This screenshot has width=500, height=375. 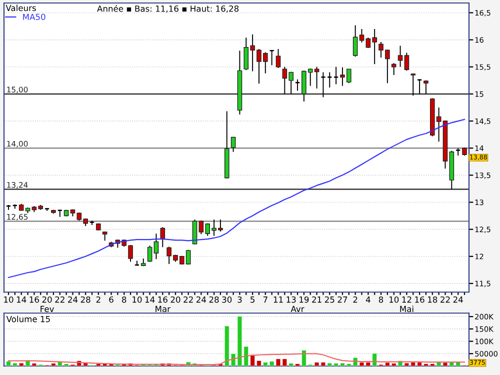 I want to click on x-tick-label: 4, so click(x=368, y=299).